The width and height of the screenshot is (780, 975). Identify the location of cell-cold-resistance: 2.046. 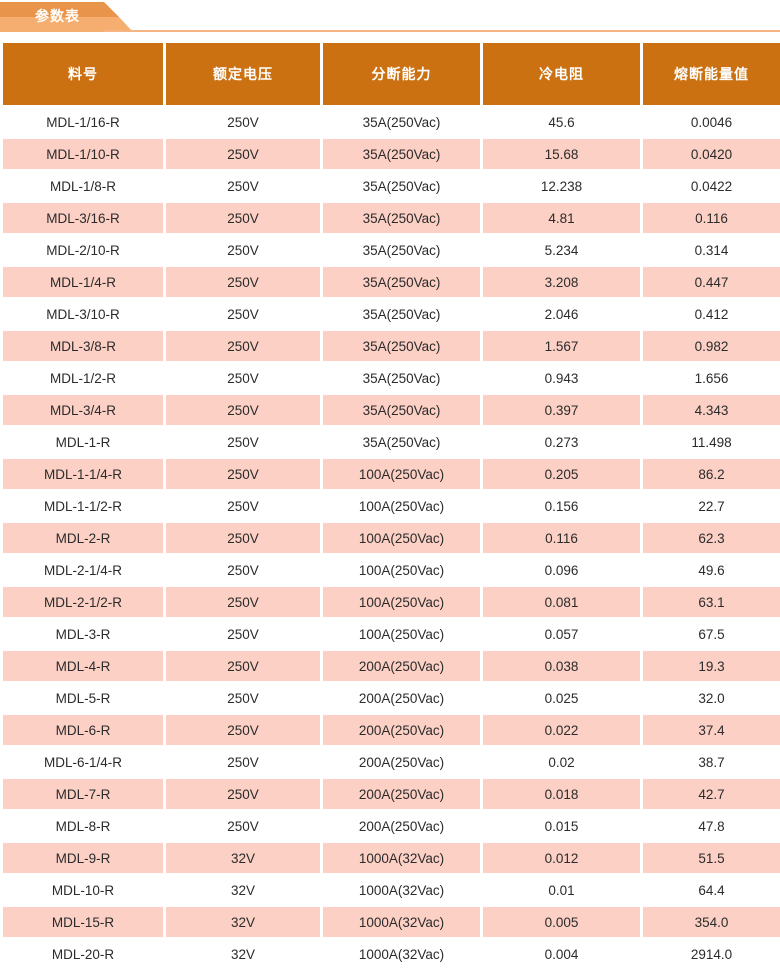
(561, 314).